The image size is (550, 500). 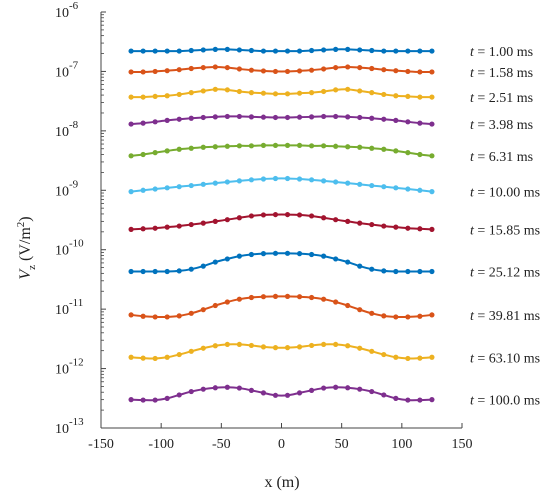 What do you see at coordinates (501, 157) in the screenshot?
I see `legend-entry: t = 6.31 ms` at bounding box center [501, 157].